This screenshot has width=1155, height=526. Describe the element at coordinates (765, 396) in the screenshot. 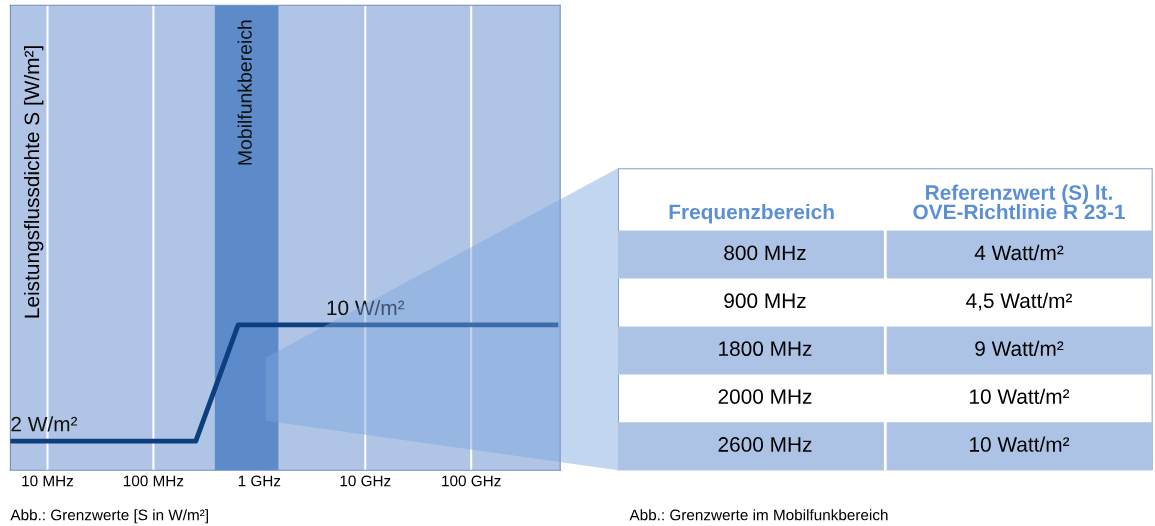

I see `category-label: 2000 MHz` at that location.